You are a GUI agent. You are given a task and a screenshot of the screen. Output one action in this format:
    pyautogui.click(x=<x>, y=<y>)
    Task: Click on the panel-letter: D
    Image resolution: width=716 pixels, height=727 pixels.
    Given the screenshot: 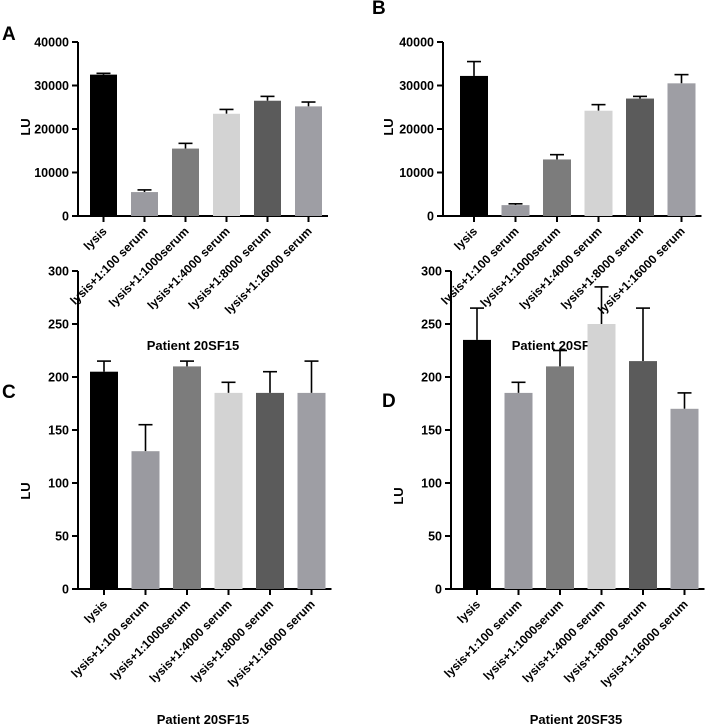 What is the action you would take?
    pyautogui.click(x=389, y=401)
    